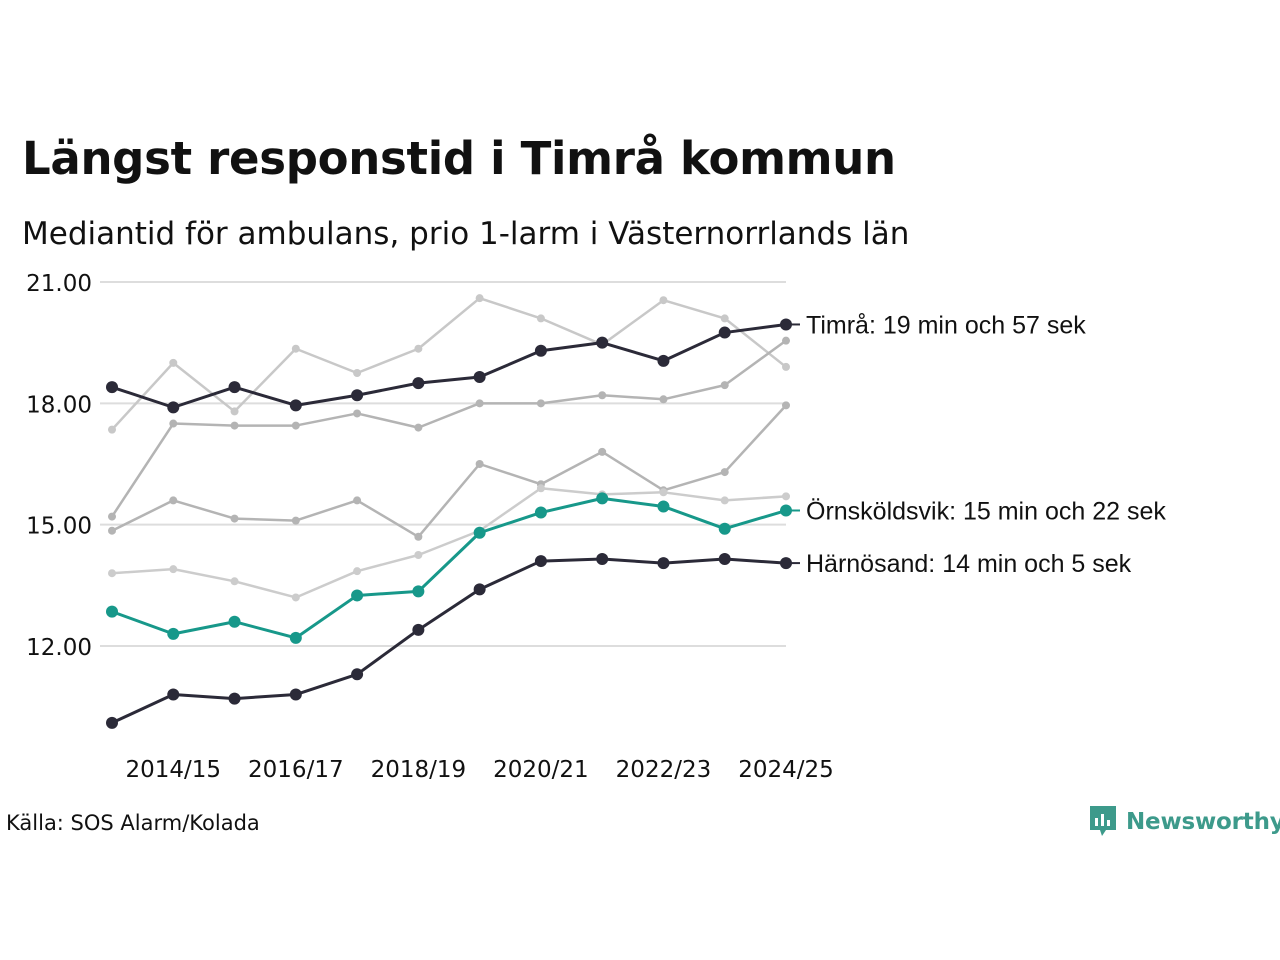 This screenshot has height=960, width=1280. I want to click on source-note: Källa: SOS Alarm/Kolada, so click(133, 823).